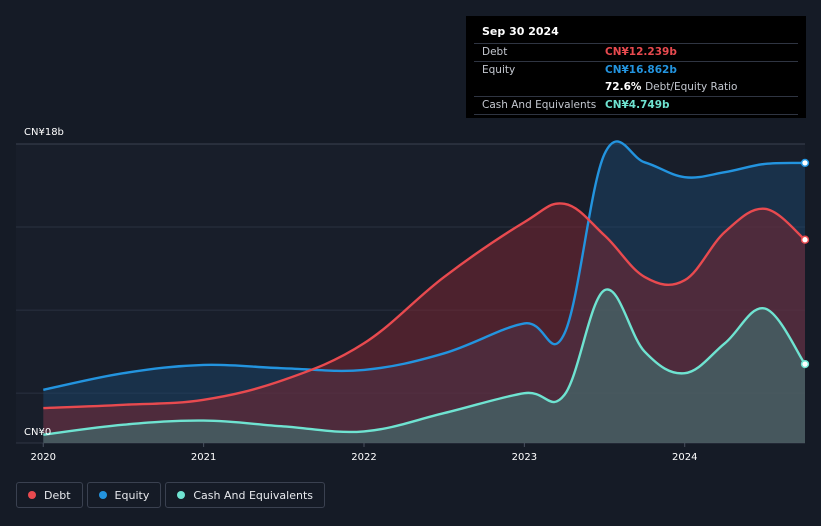 The width and height of the screenshot is (821, 526). What do you see at coordinates (805, 239) in the screenshot?
I see `debt-end-point` at bounding box center [805, 239].